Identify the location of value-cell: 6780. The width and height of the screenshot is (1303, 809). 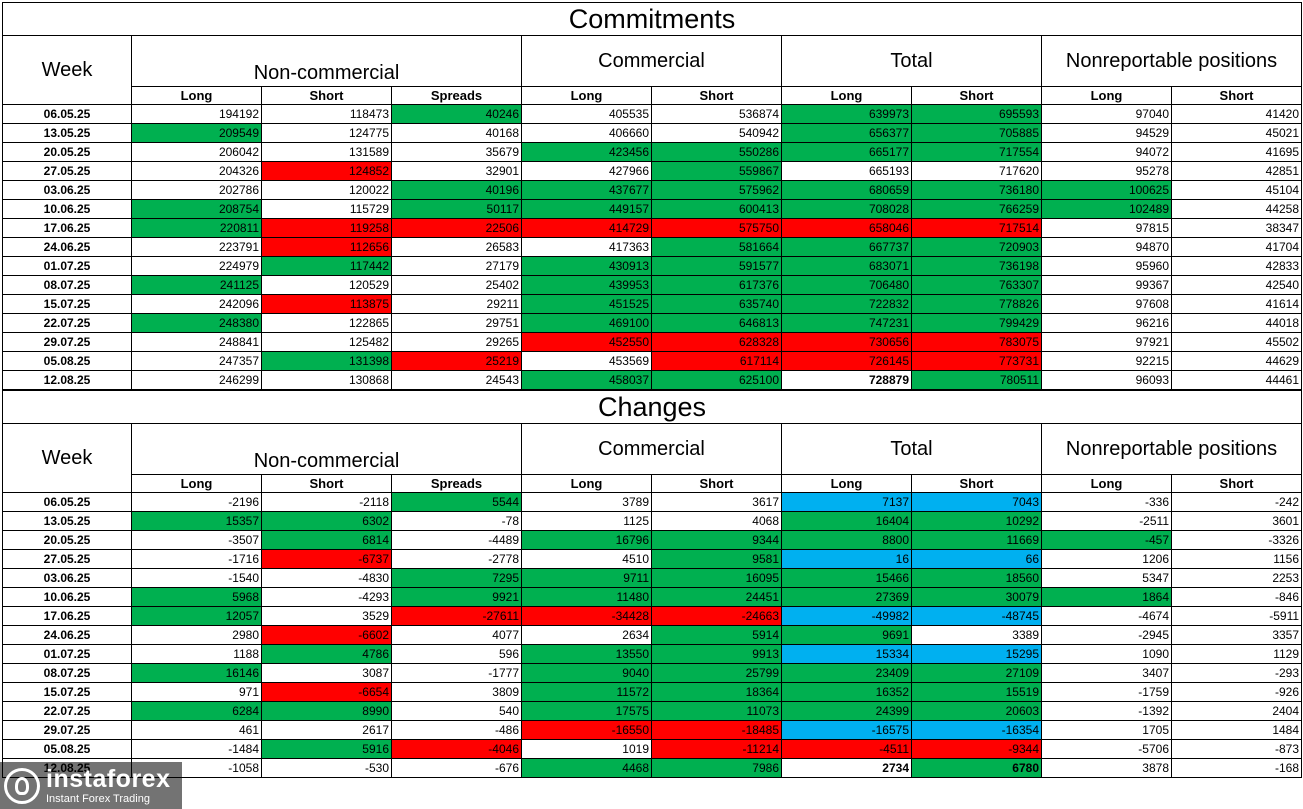
(976, 768).